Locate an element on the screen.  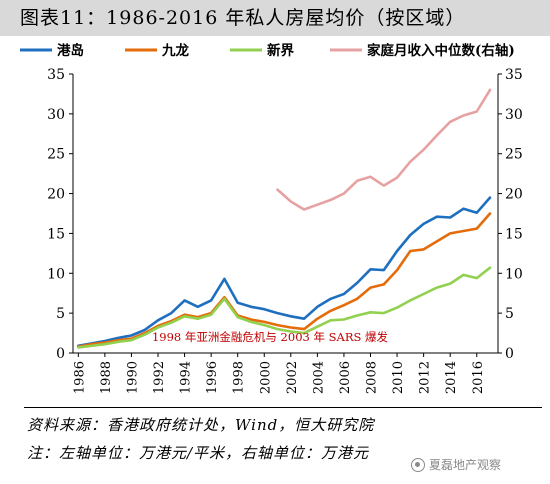
x-tick-label: 1996 is located at coordinates (212, 377).